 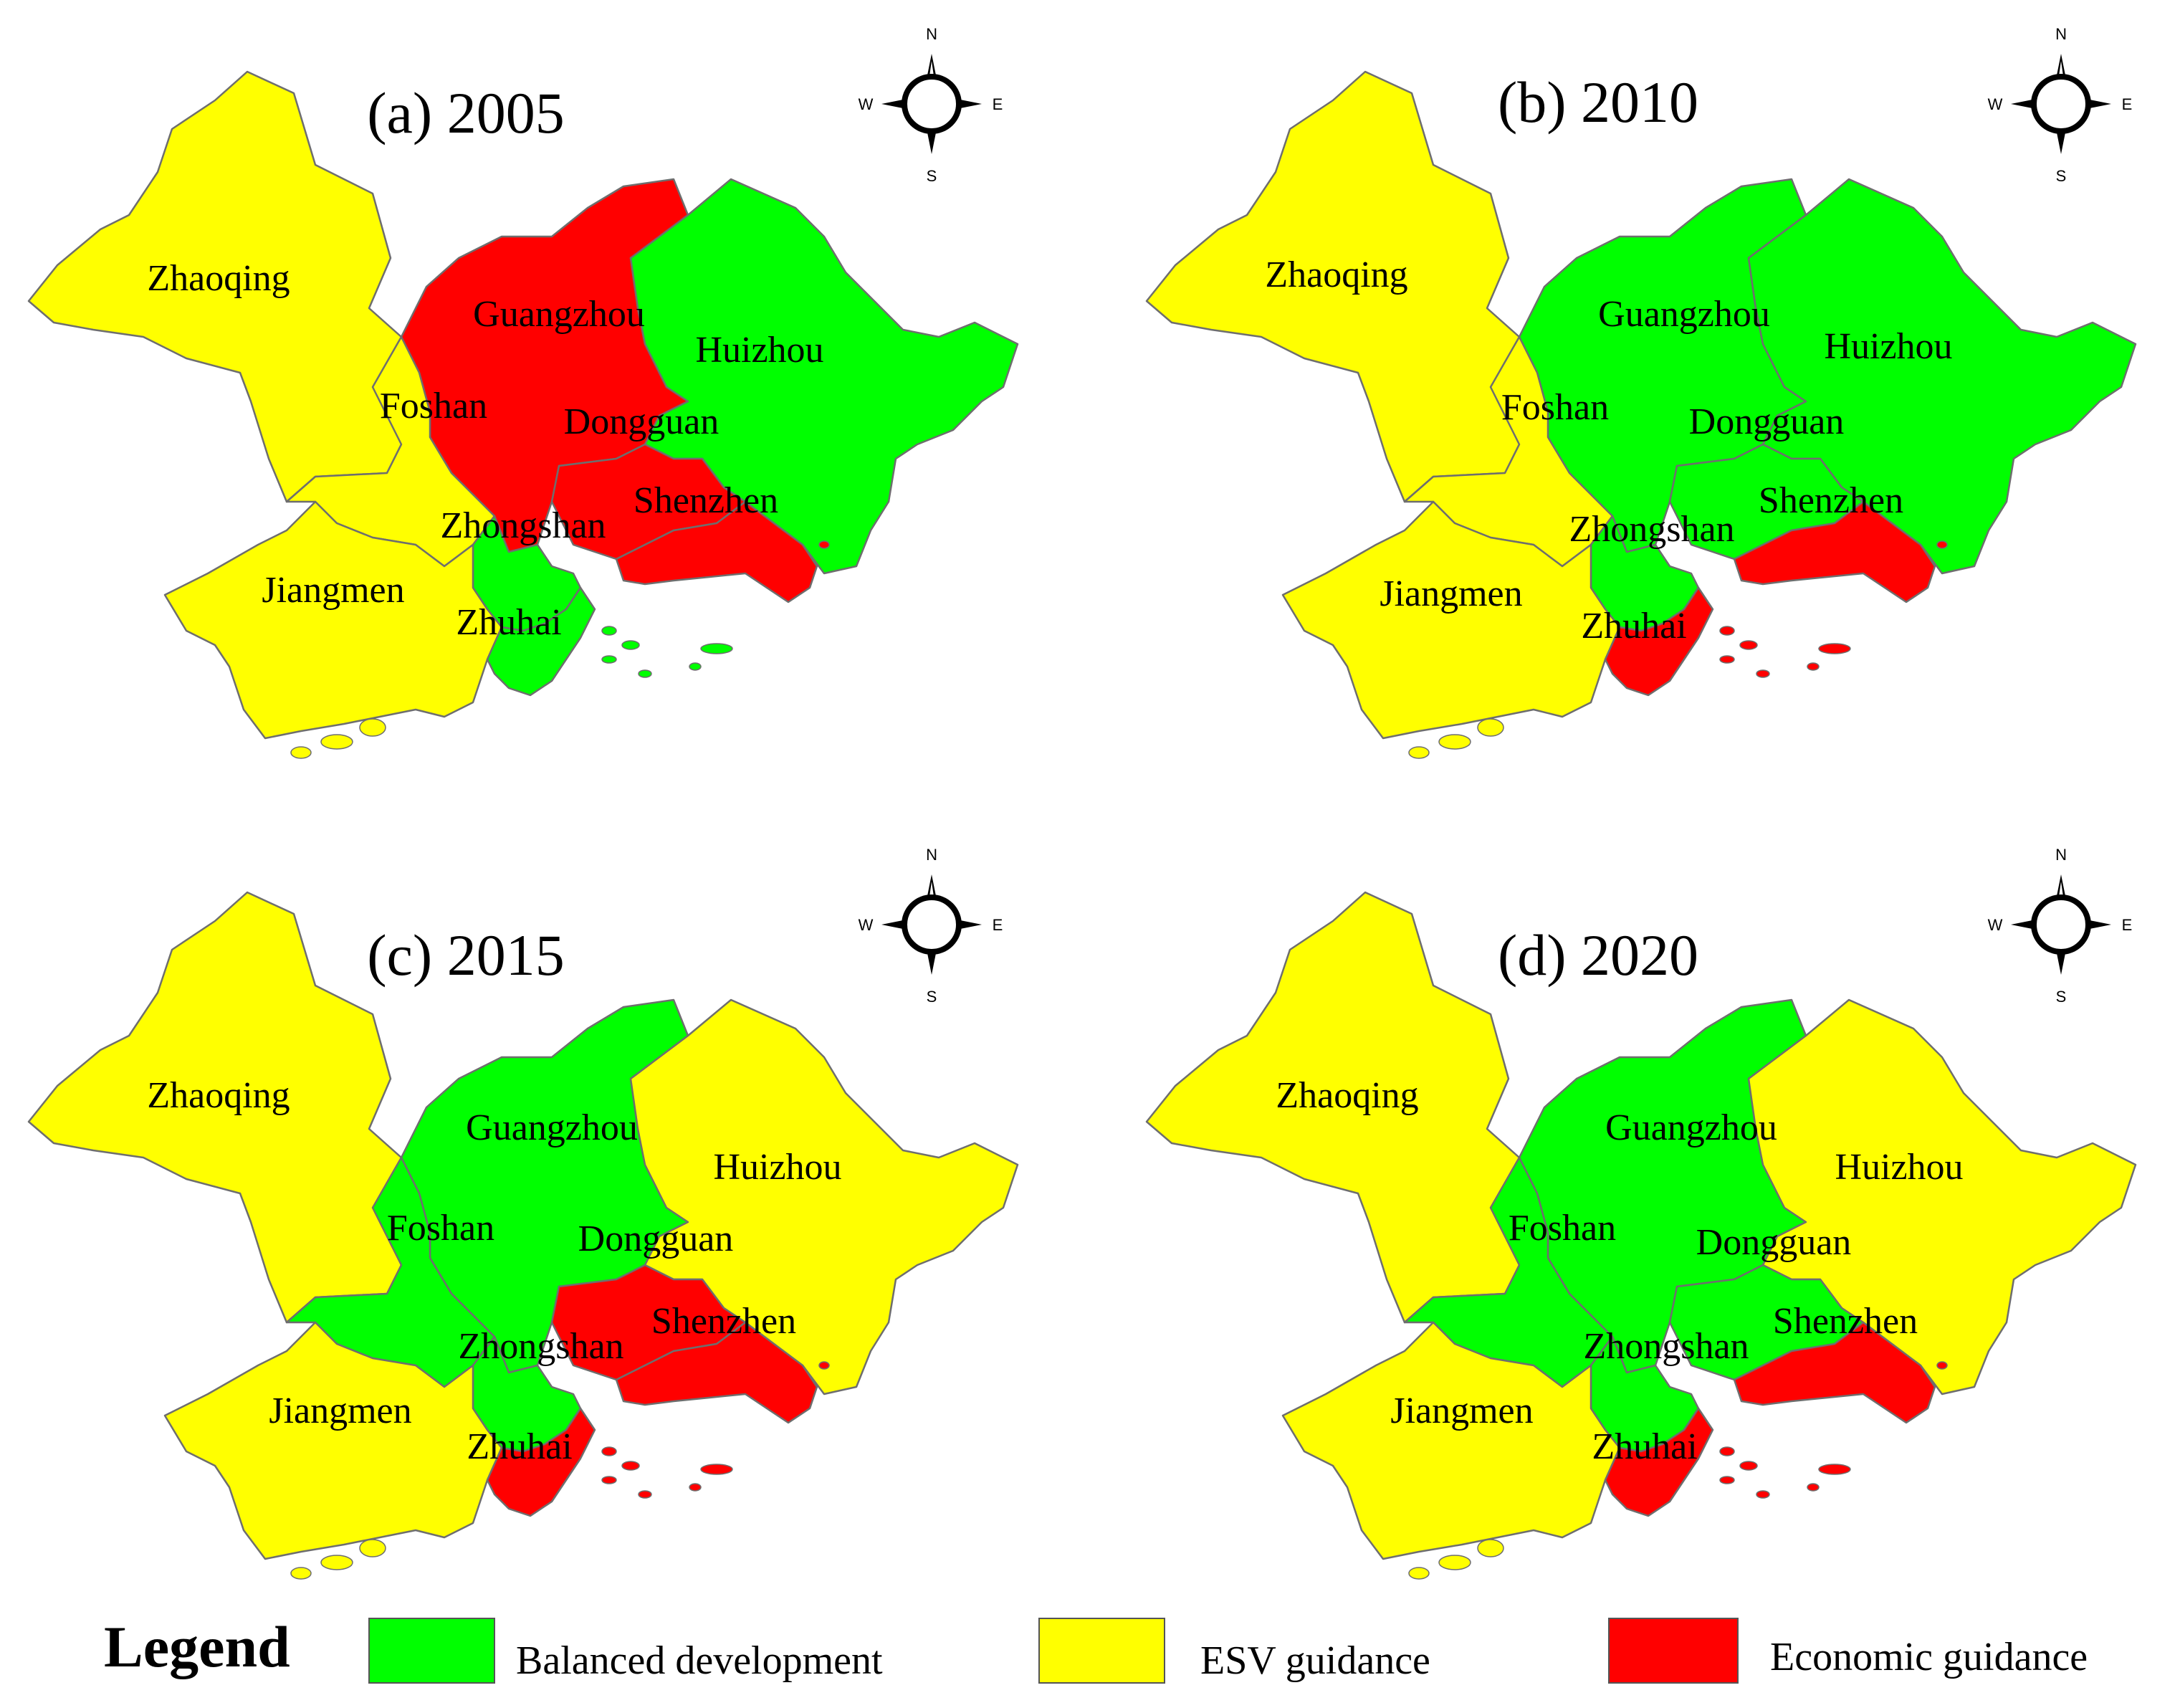 What do you see at coordinates (1315, 1660) in the screenshot?
I see `legend-label-esv: ESV guidance` at bounding box center [1315, 1660].